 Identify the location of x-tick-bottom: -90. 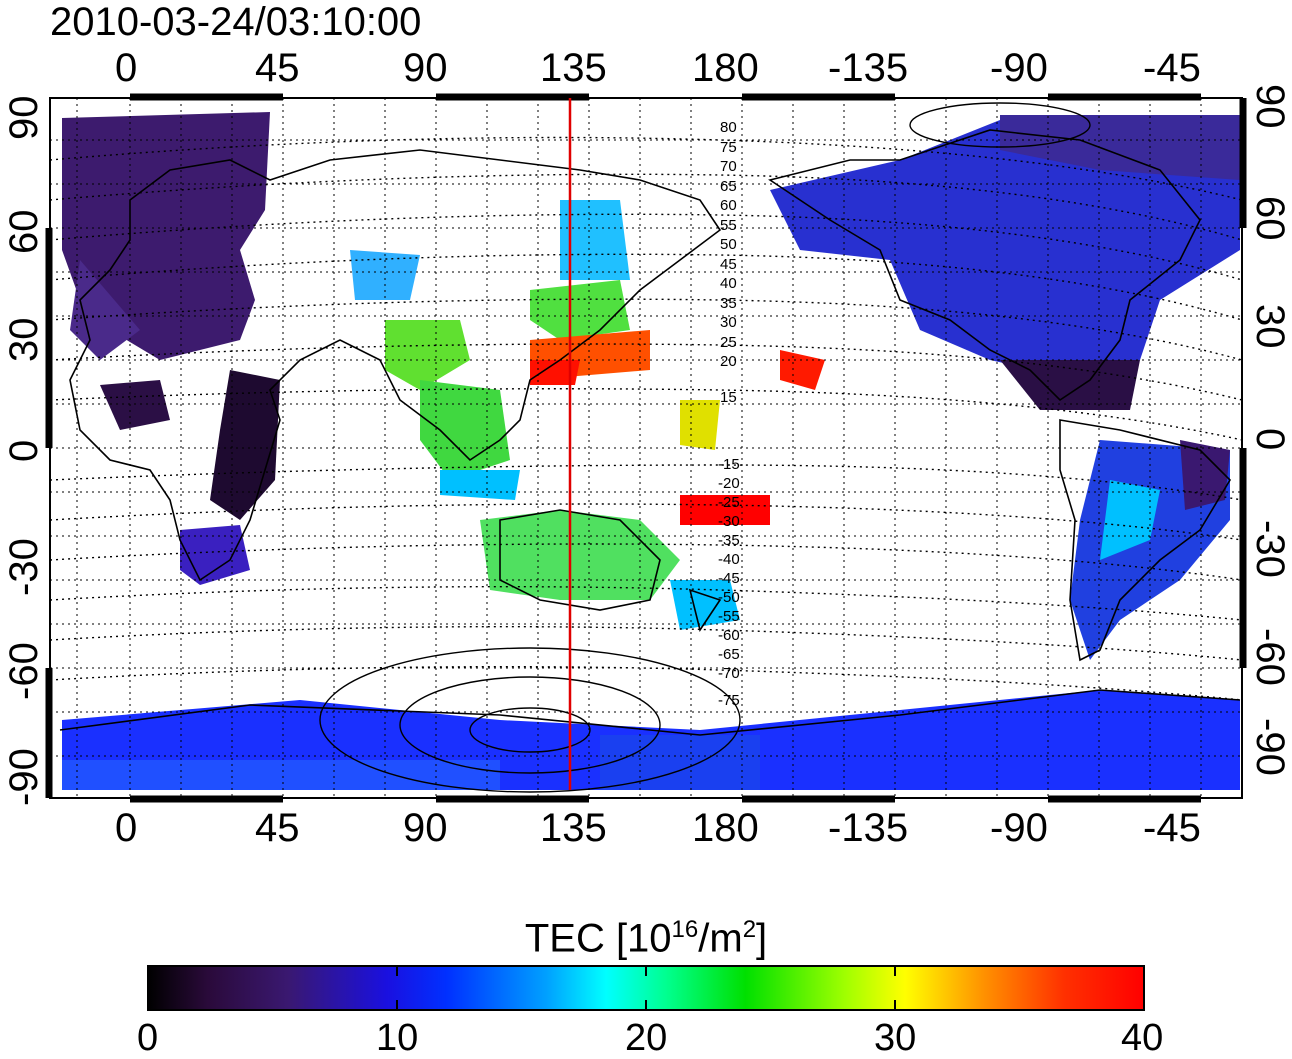
(1019, 828).